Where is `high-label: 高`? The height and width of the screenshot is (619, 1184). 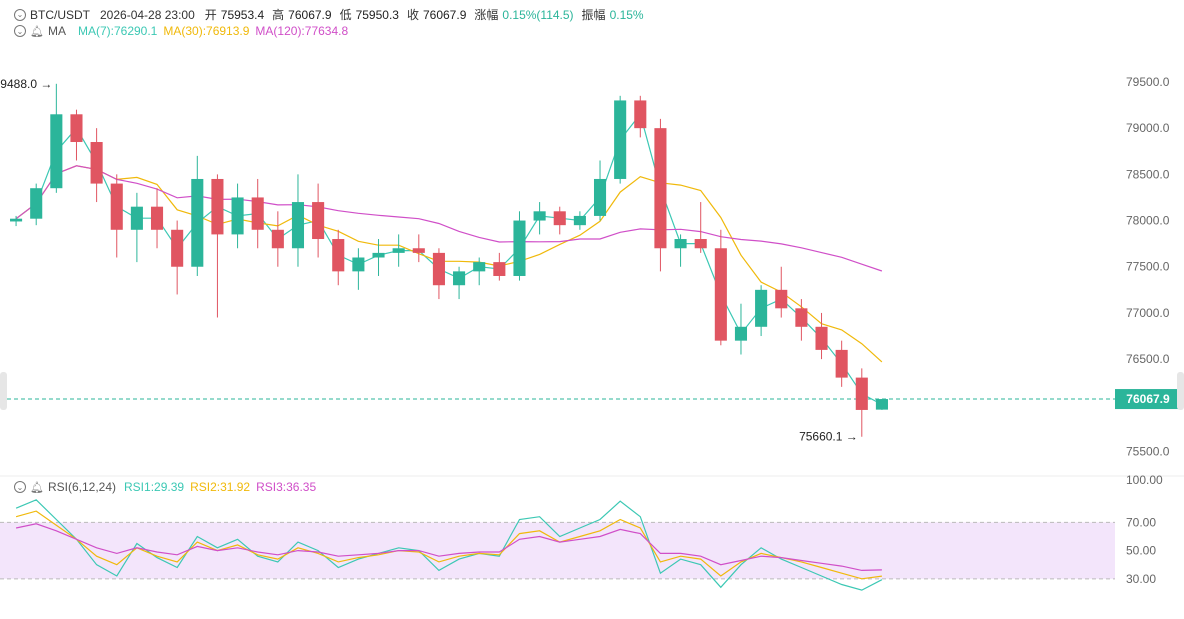
high-label: 高 is located at coordinates (278, 15).